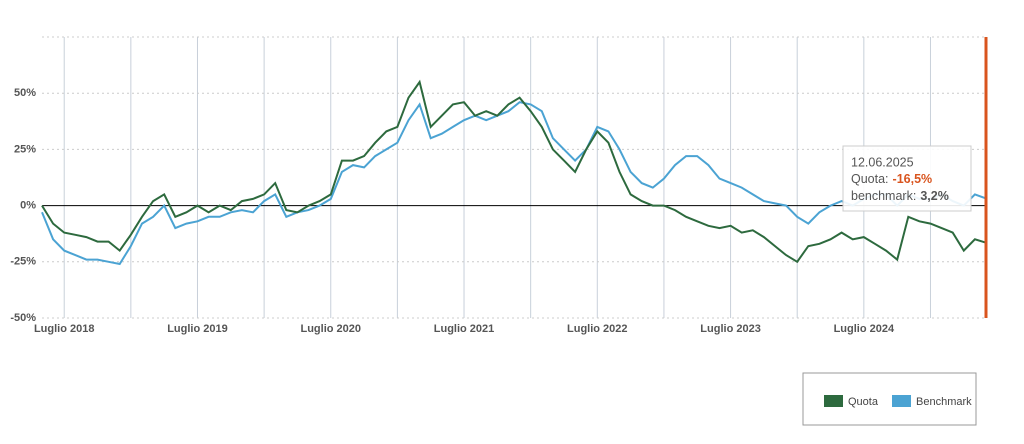 The image size is (1024, 444). Describe the element at coordinates (23, 262) in the screenshot. I see `y-tick-label: -25%` at that location.